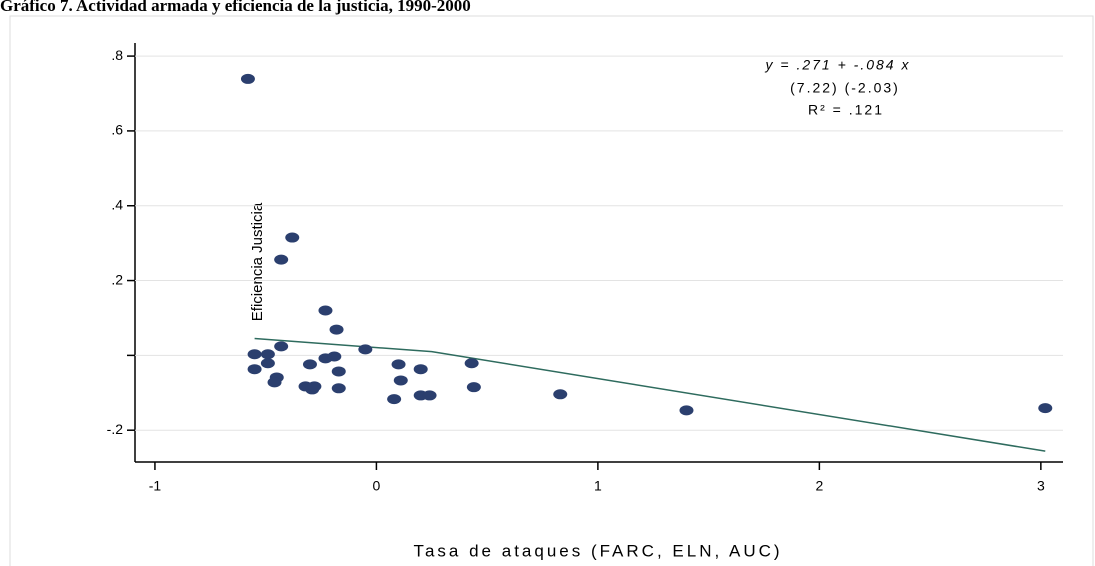 Image resolution: width=1095 pixels, height=566 pixels. What do you see at coordinates (115, 429) in the screenshot?
I see `y-tick-label: -.2` at bounding box center [115, 429].